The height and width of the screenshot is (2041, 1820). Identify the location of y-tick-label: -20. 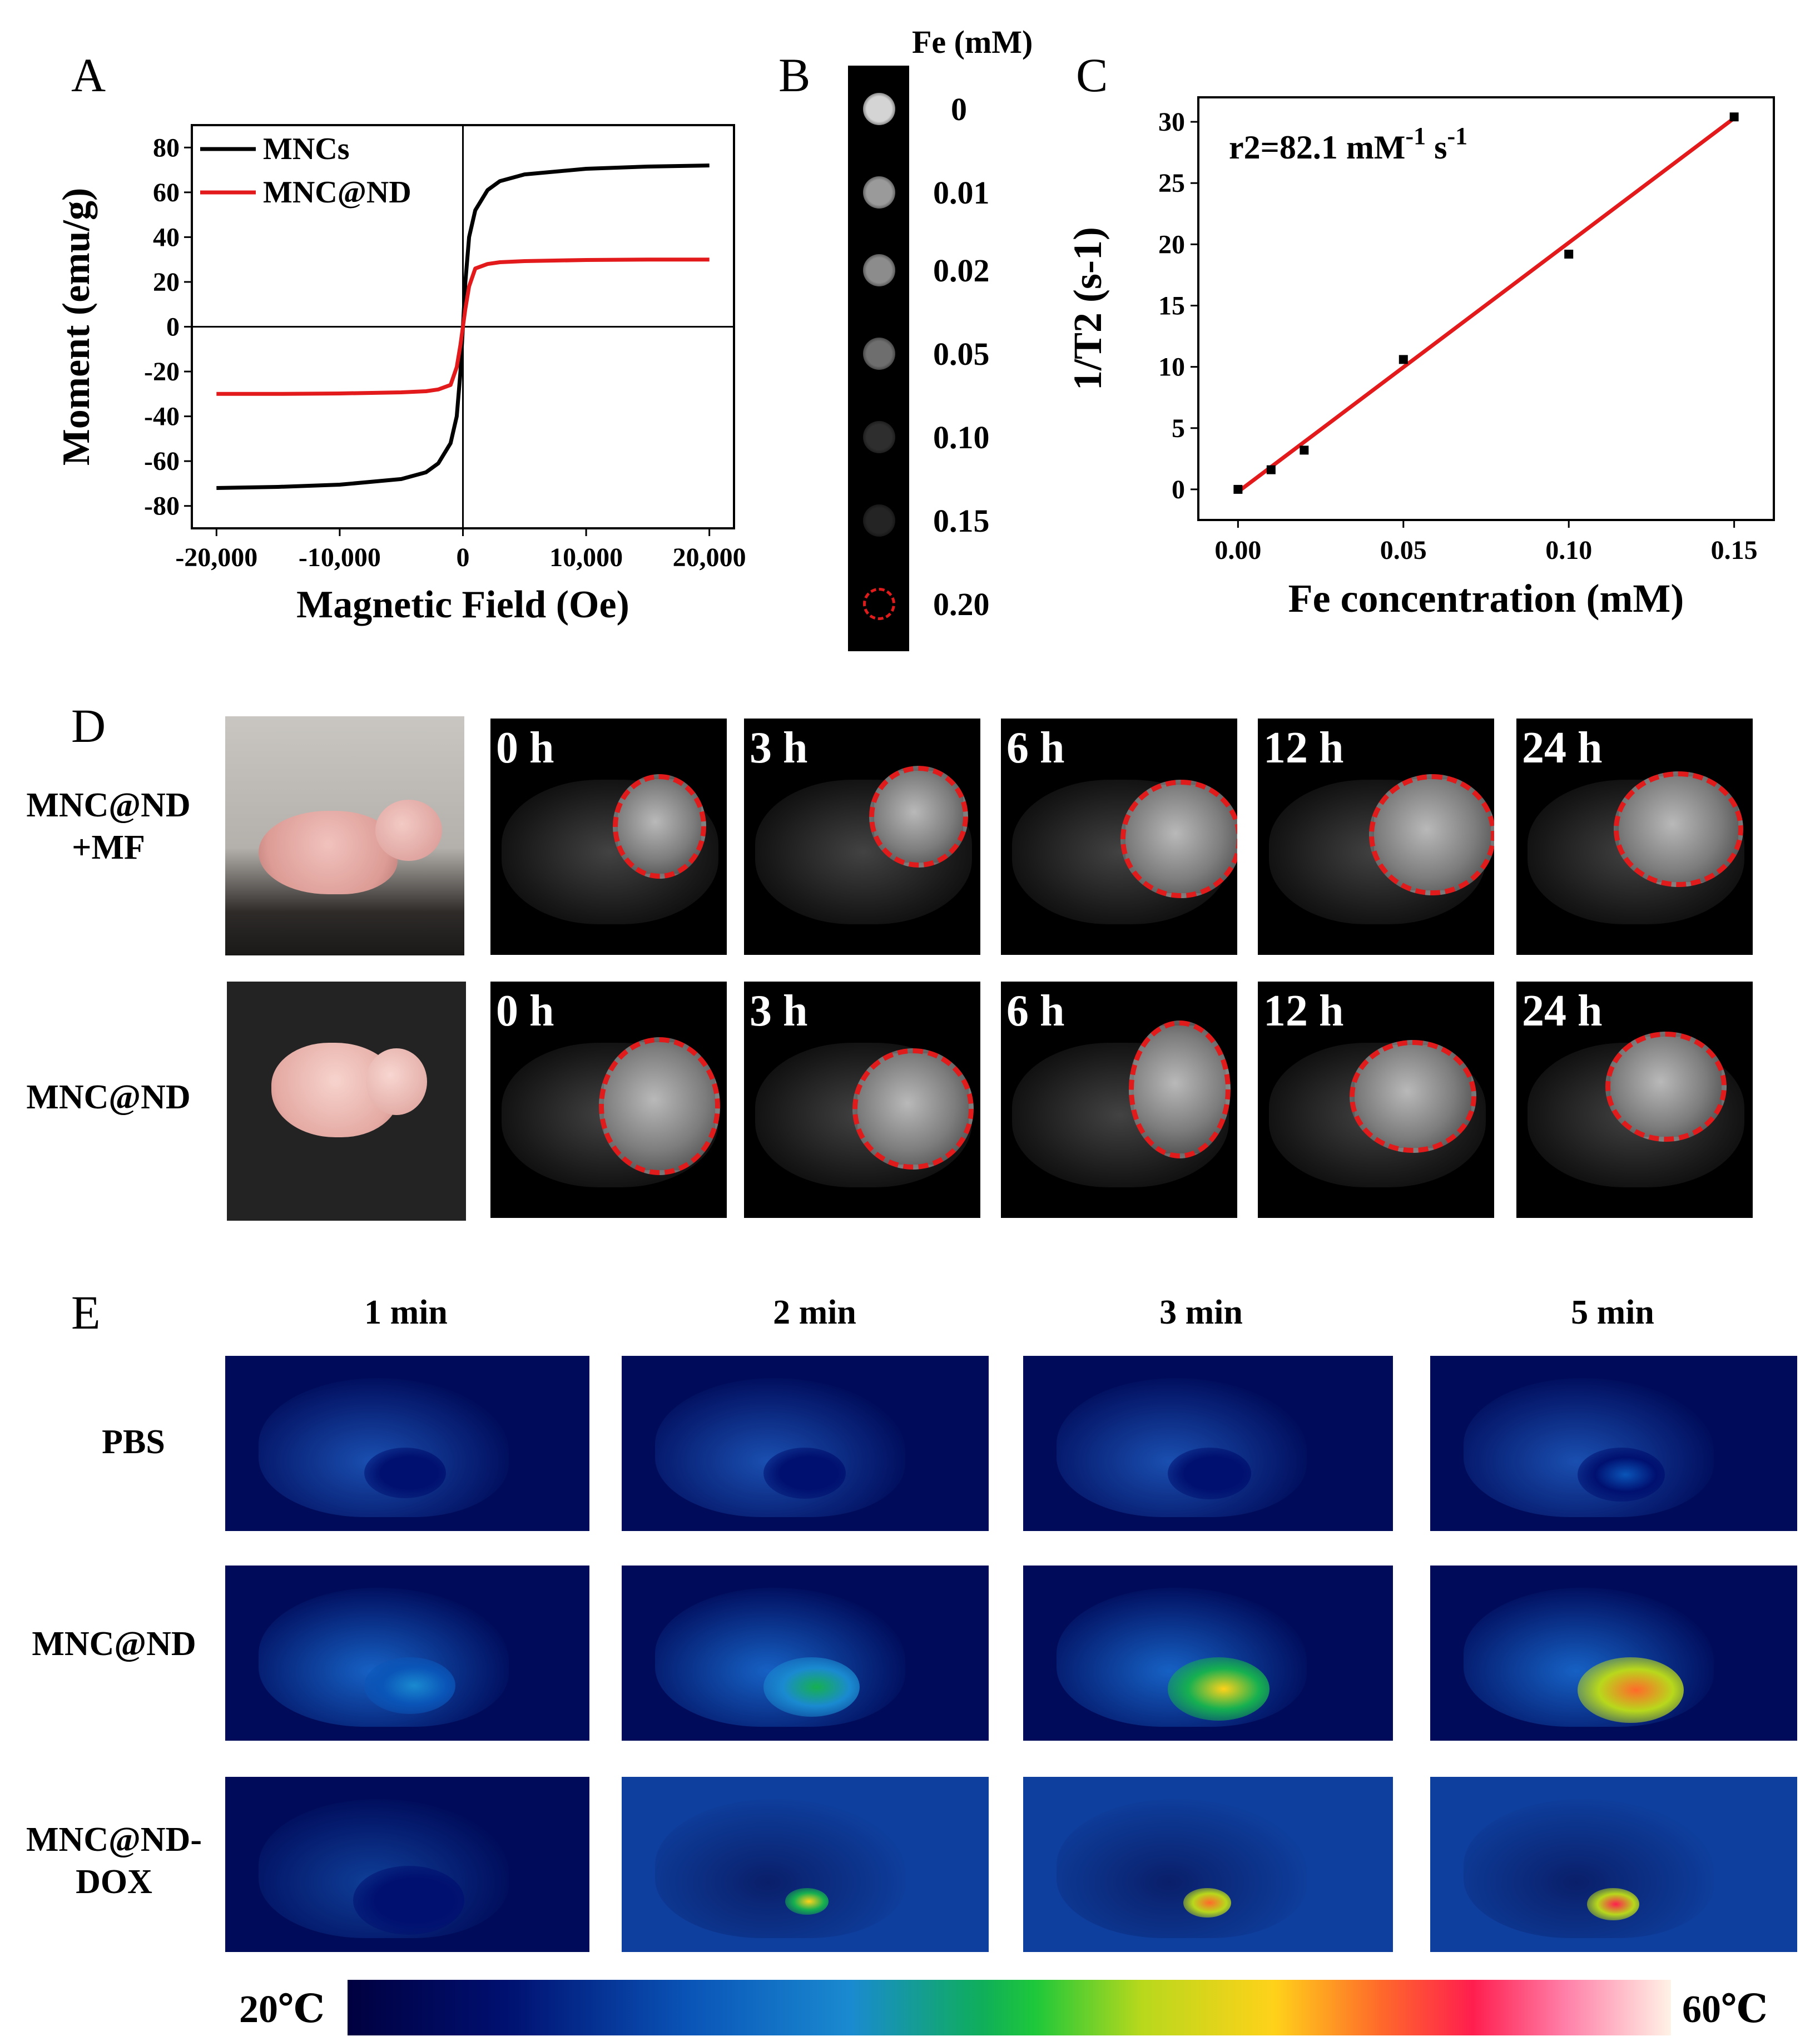
(162, 372).